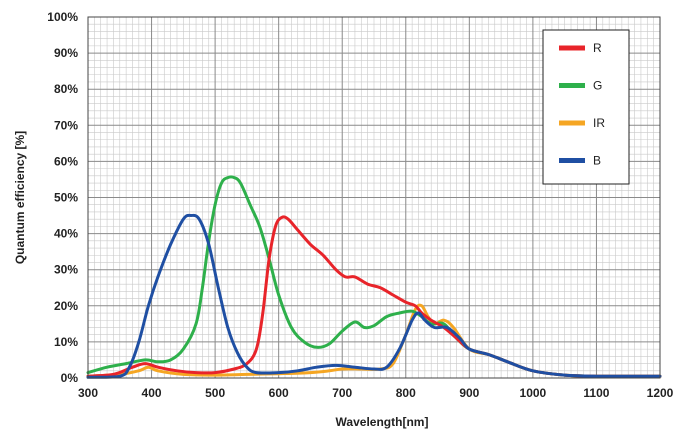 Image resolution: width=686 pixels, height=437 pixels. I want to click on x-tick-label: 300, so click(88, 393).